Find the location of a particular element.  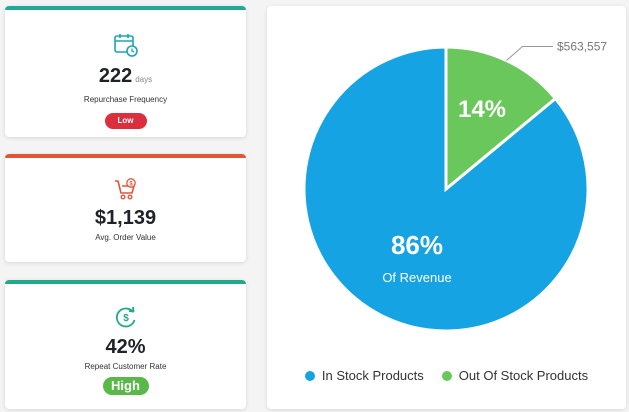

legend-item-out-of-stock: Out Of Stock Products is located at coordinates (515, 375).